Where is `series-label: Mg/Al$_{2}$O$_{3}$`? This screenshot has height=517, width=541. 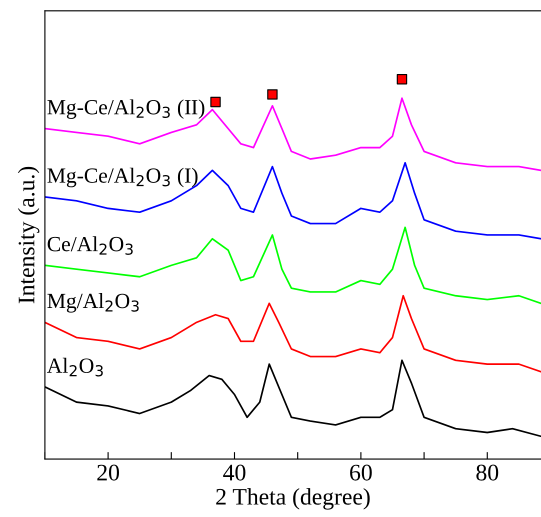
series-label: Mg/Al$_{2}$O$_{3}$ is located at coordinates (93, 303).